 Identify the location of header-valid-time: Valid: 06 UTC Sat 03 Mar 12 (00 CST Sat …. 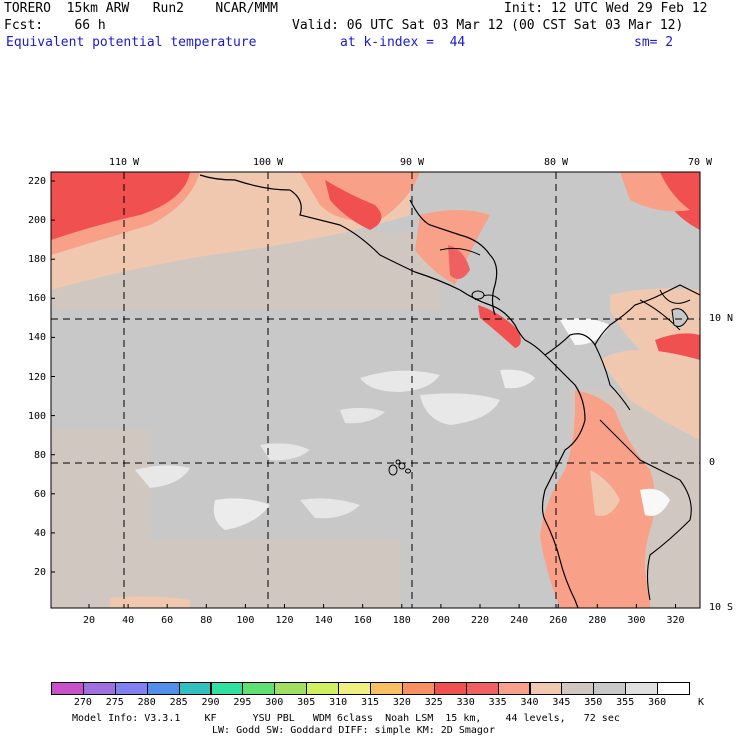
(488, 25).